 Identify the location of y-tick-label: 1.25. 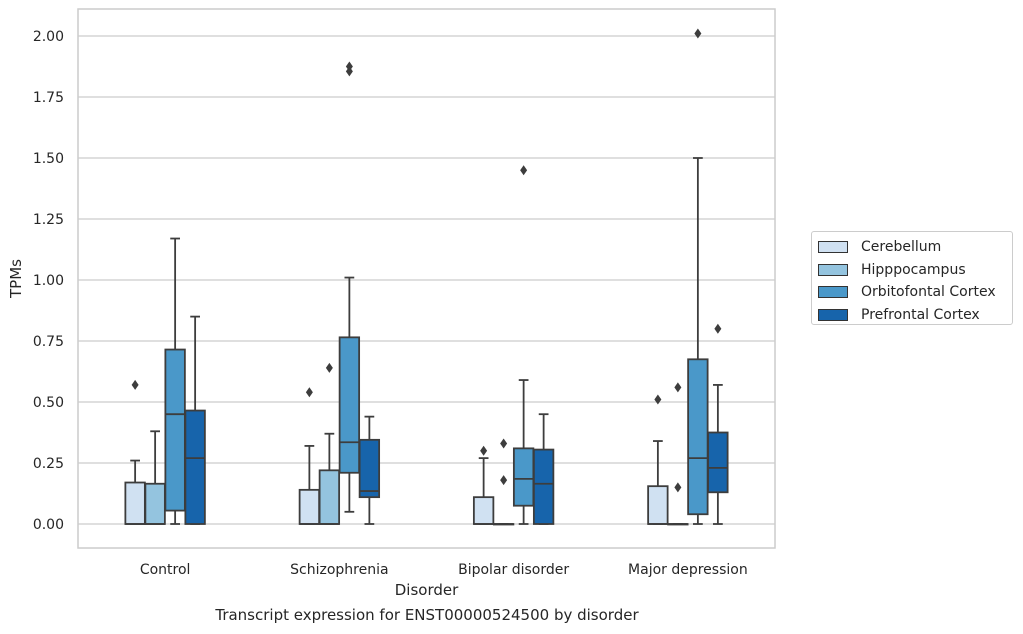
(48, 220).